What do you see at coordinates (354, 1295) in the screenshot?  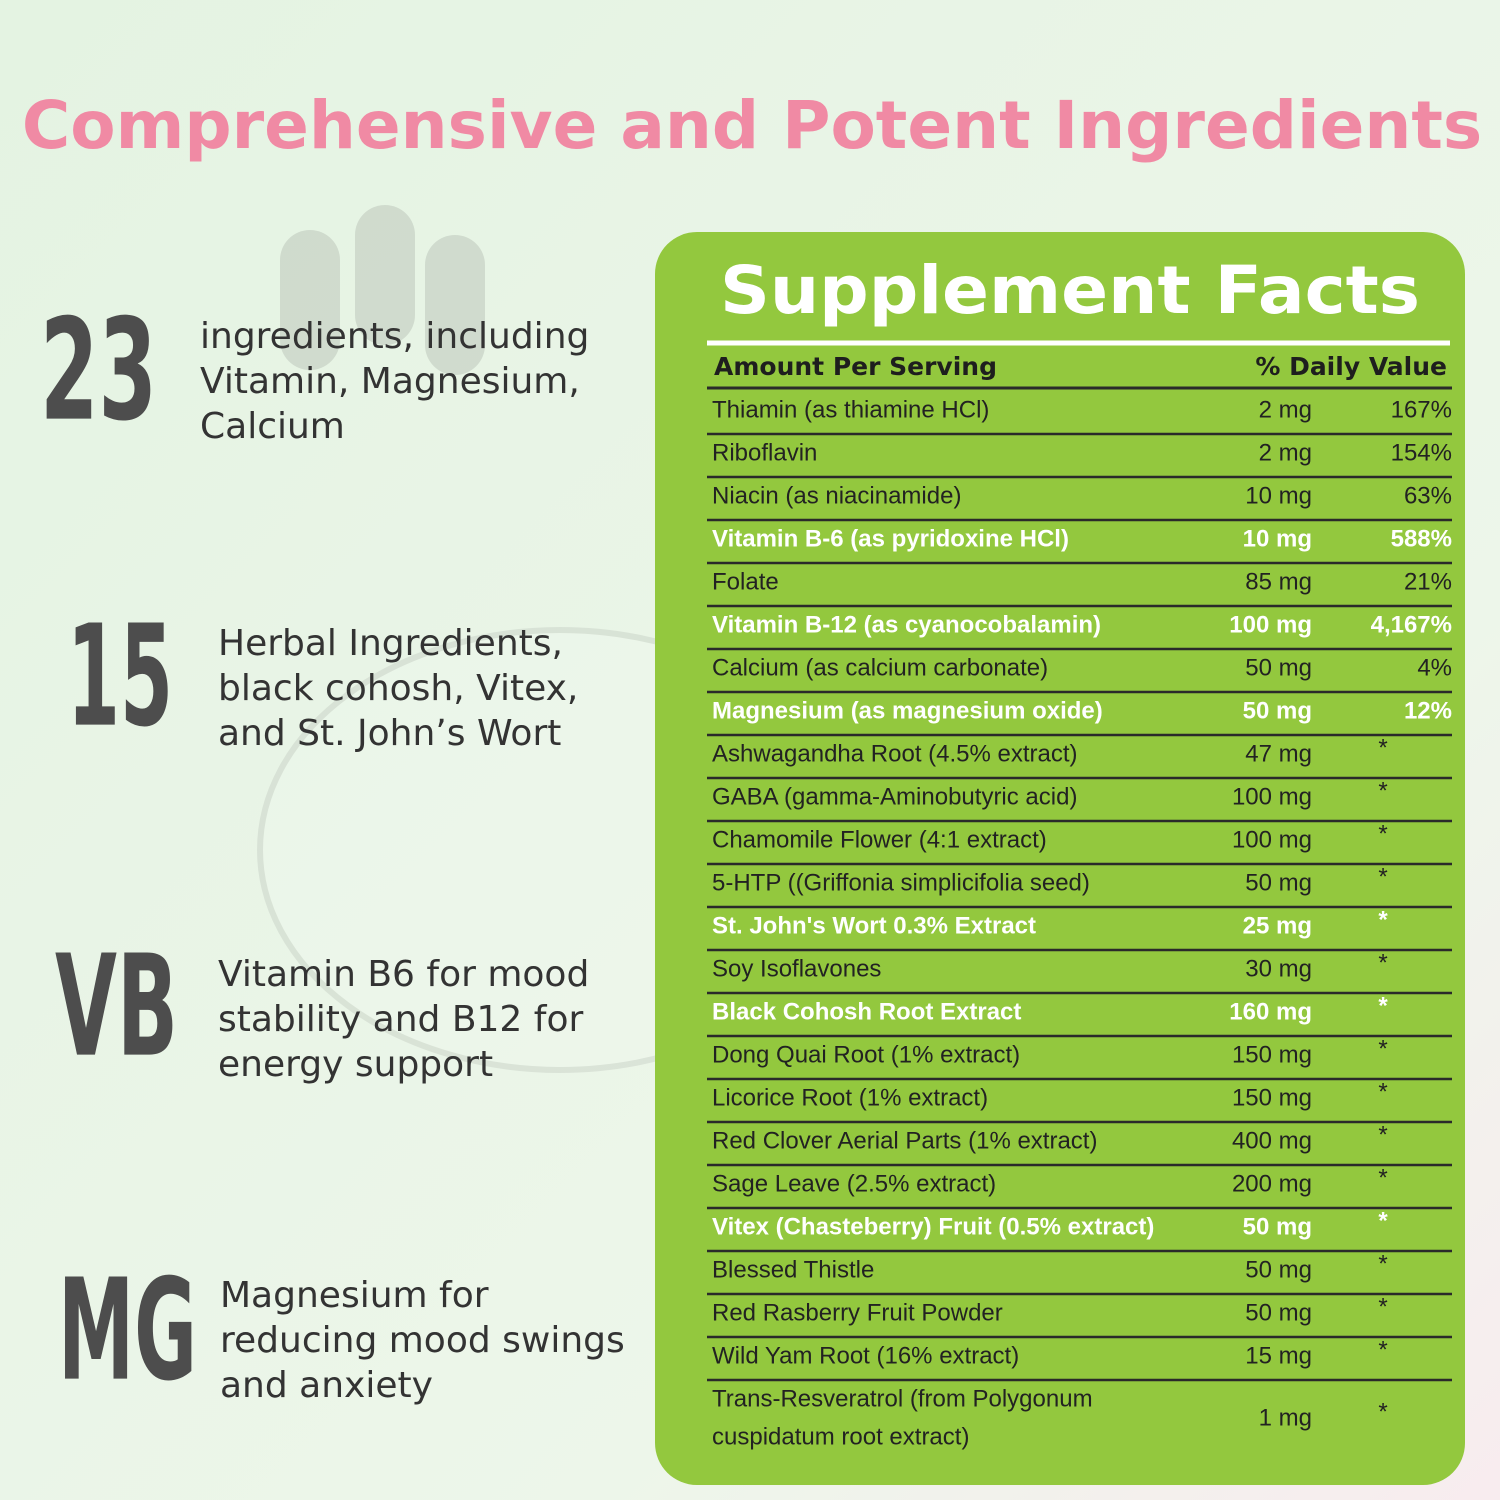 I see `feature-text: Magnesium for` at bounding box center [354, 1295].